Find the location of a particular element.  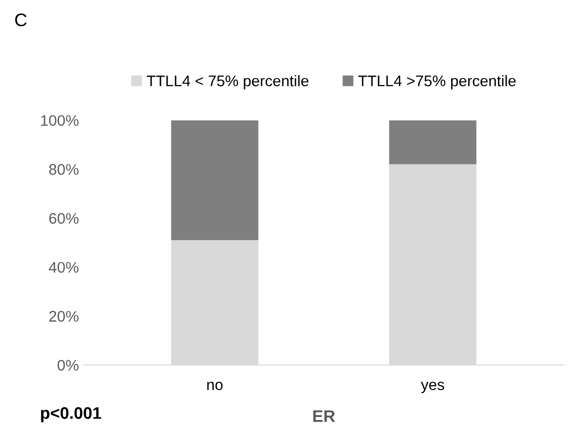

x-tick-label: no is located at coordinates (215, 386).